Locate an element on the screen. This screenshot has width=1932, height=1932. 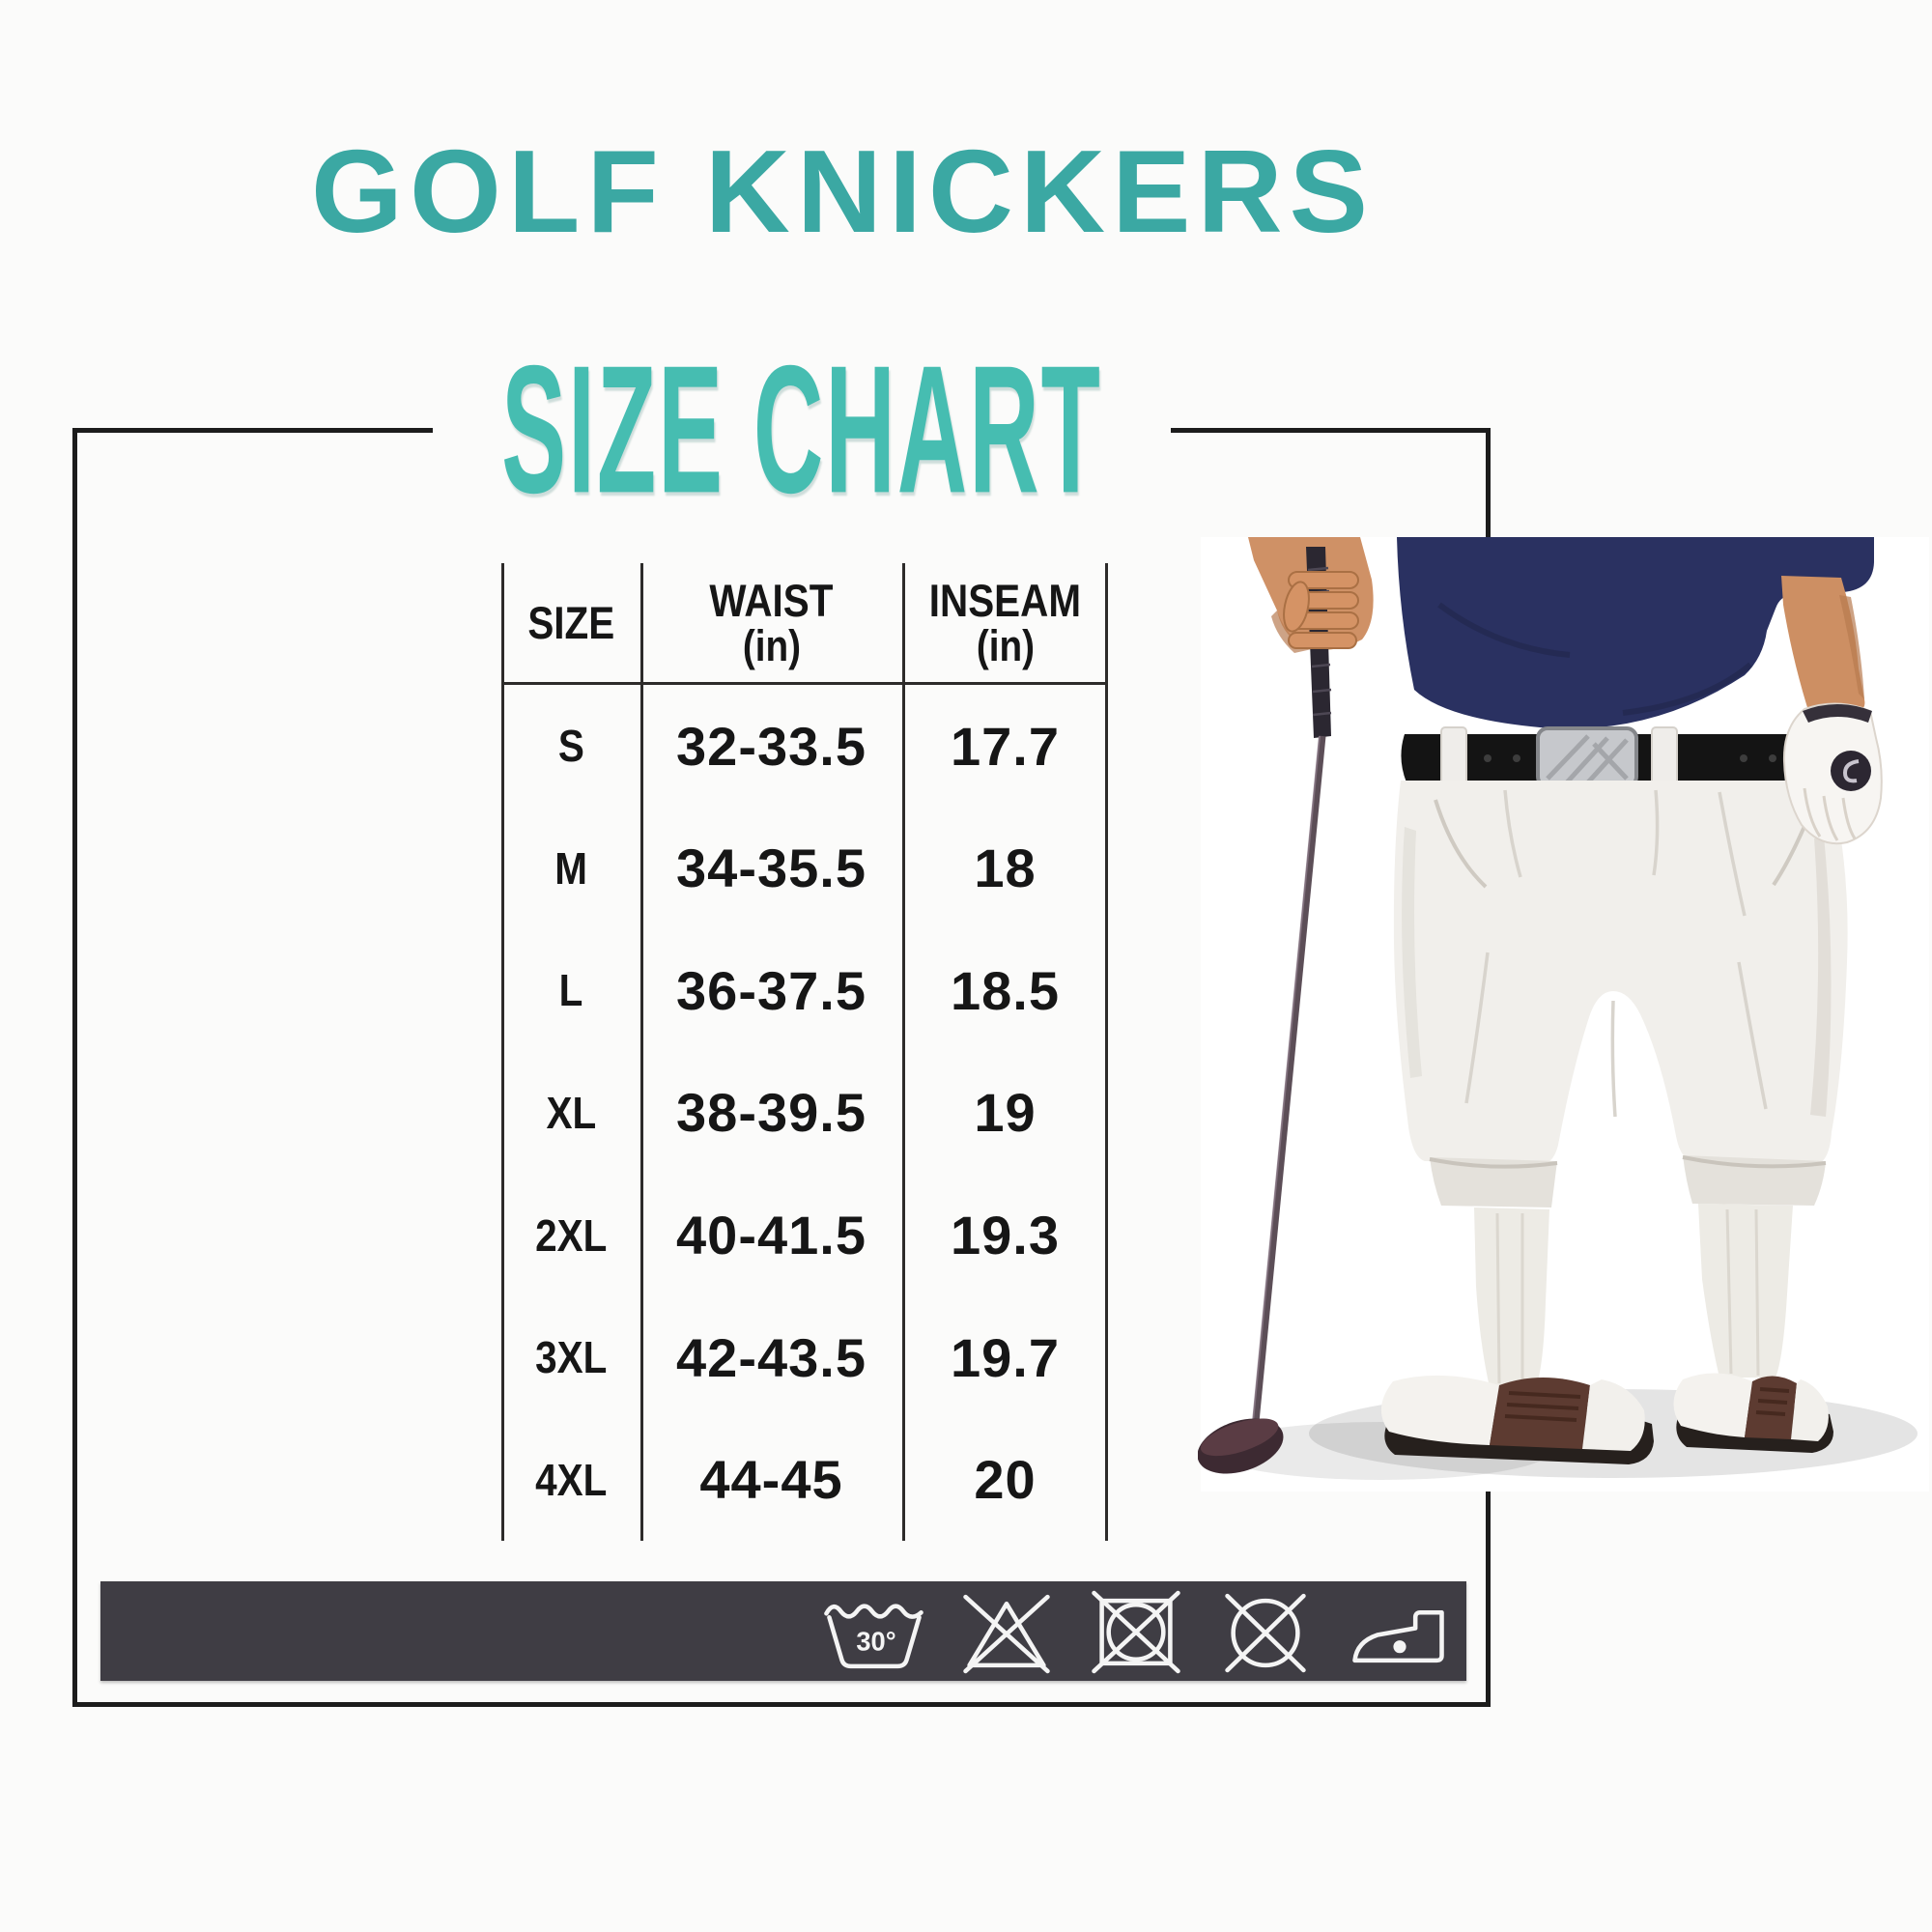
do-not-bleach-icon is located at coordinates (1006, 1634).